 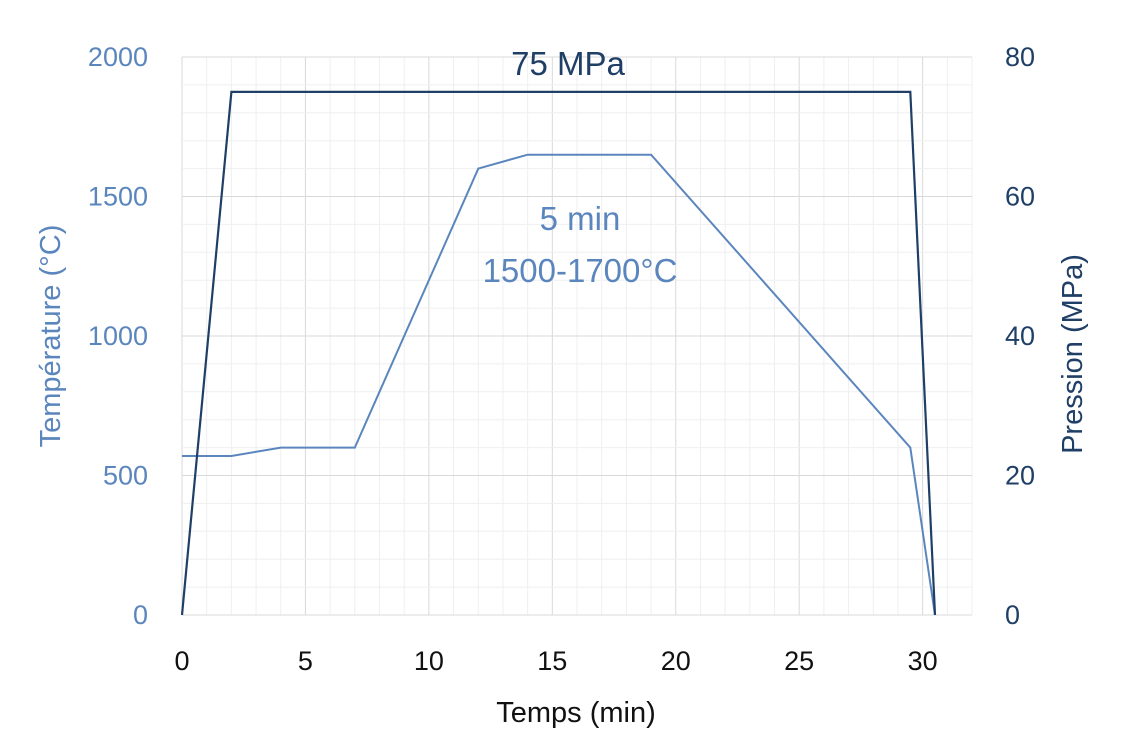 What do you see at coordinates (305, 661) in the screenshot?
I see `x-axis-tick-label: 5` at bounding box center [305, 661].